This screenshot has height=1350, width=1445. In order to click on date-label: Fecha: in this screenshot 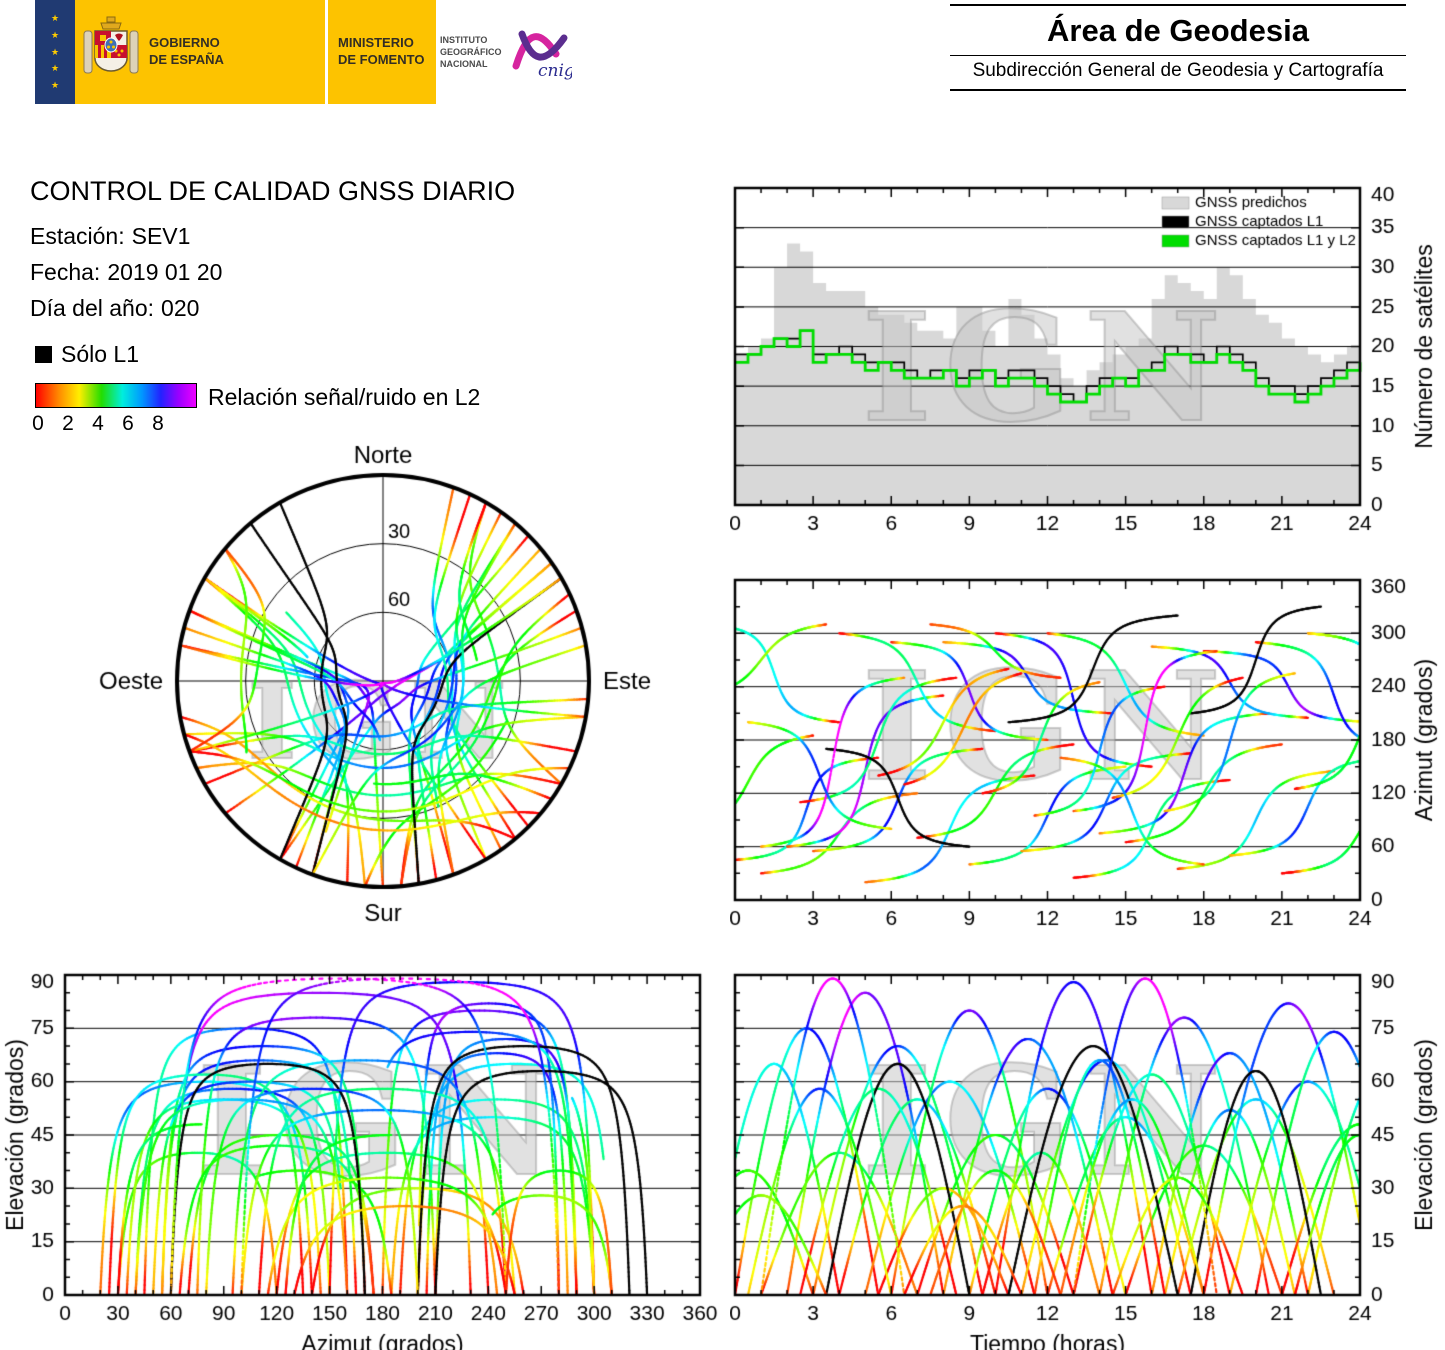, I will do `click(65, 272)`.